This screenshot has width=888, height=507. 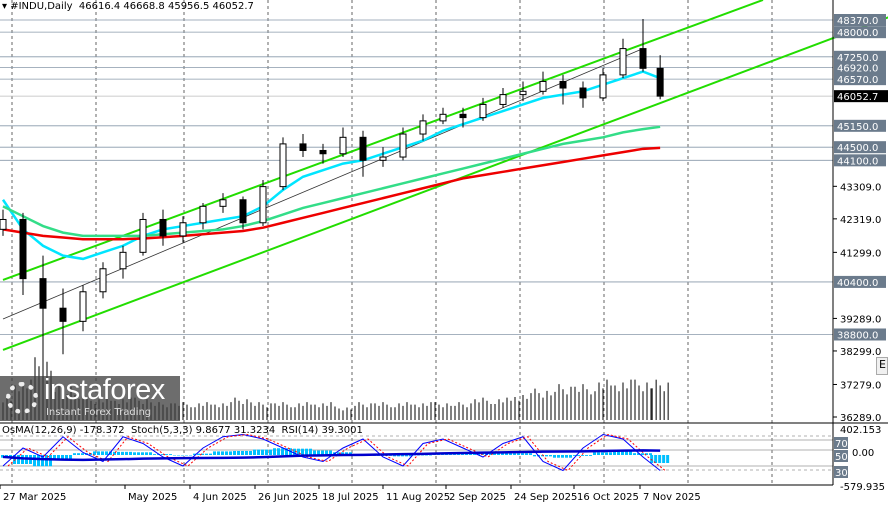 What do you see at coordinates (857, 21) in the screenshot?
I see `level-label: 48370.0` at bounding box center [857, 21].